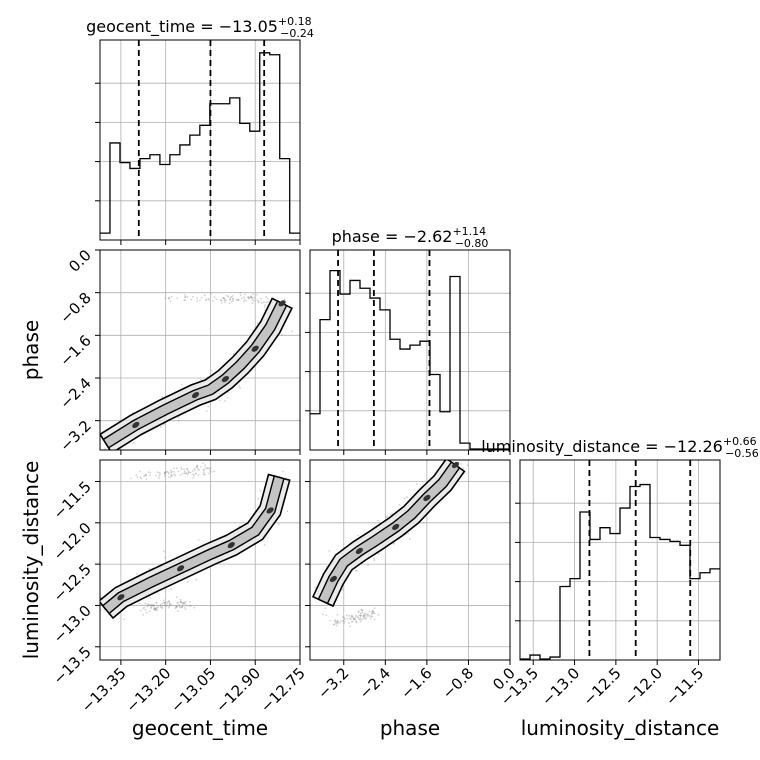  I want to click on joint-geocent_time-luminosity_distance-frame, so click(200, 560).